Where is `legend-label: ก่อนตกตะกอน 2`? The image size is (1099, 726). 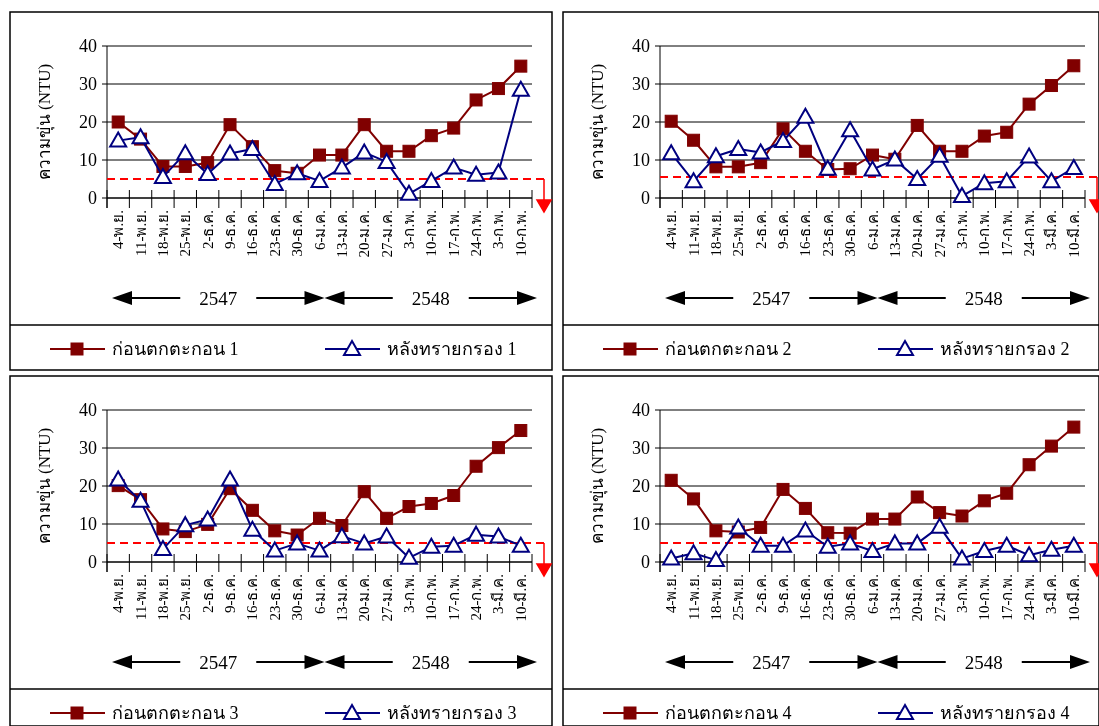
legend-label: ก่อนตกตะกอน 2 is located at coordinates (728, 349).